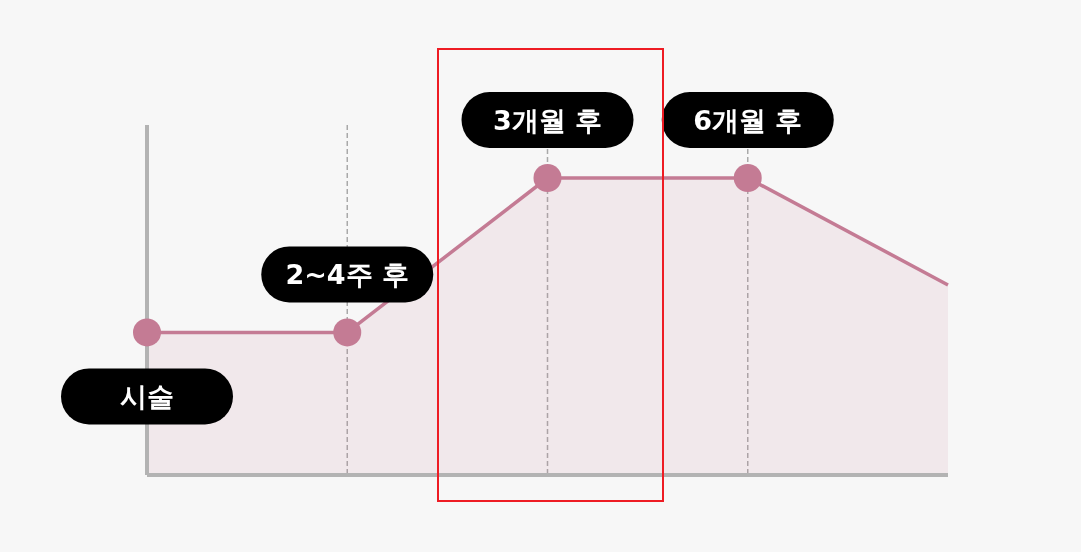  Describe the element at coordinates (748, 120) in the screenshot. I see `text: 6개월 후` at that location.